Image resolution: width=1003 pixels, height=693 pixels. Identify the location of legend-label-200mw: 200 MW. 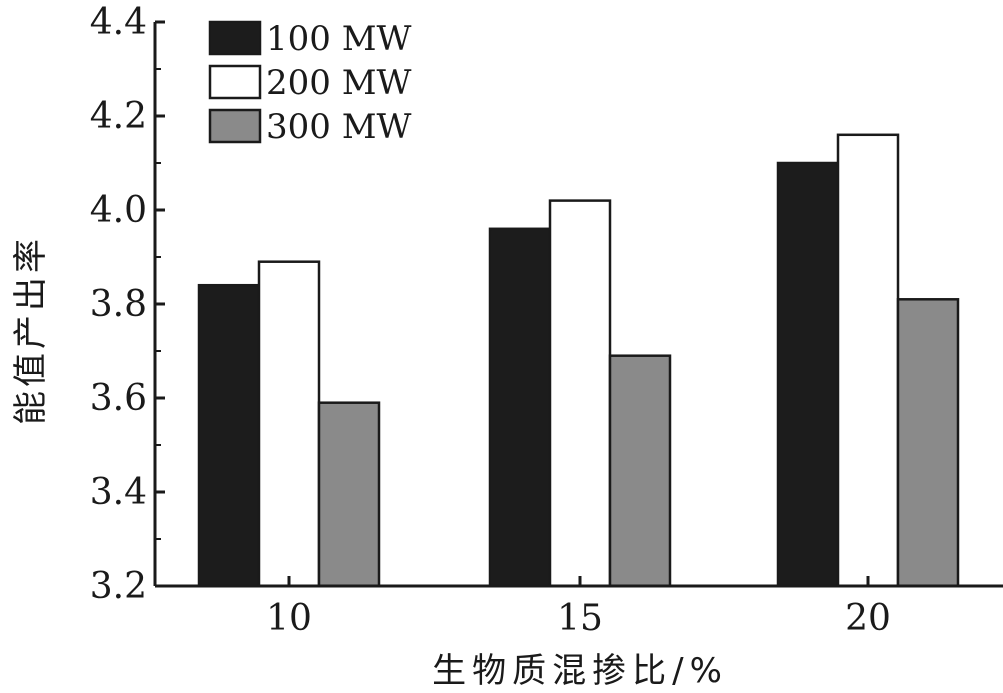
(339, 83).